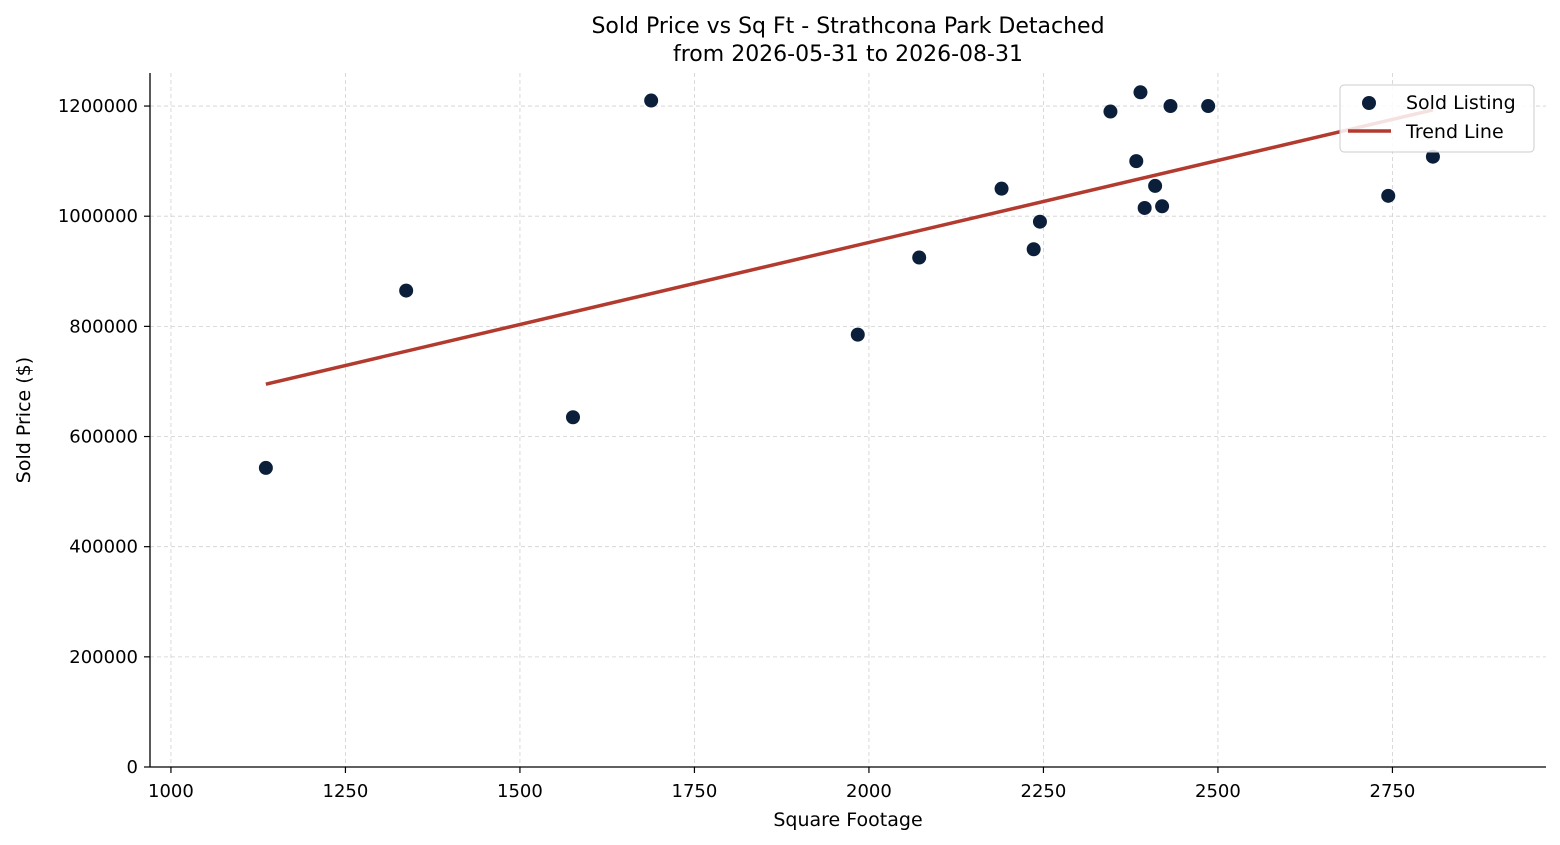 This screenshot has height=845, width=1560. I want to click on y-tick-label: 1200000, so click(98, 106).